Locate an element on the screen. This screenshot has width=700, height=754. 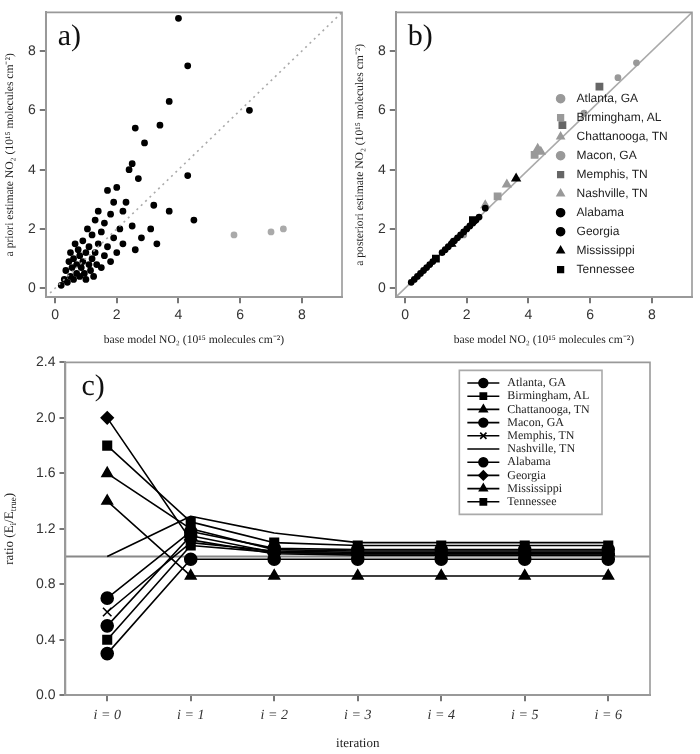
chart-title: c) is located at coordinates (93, 387).